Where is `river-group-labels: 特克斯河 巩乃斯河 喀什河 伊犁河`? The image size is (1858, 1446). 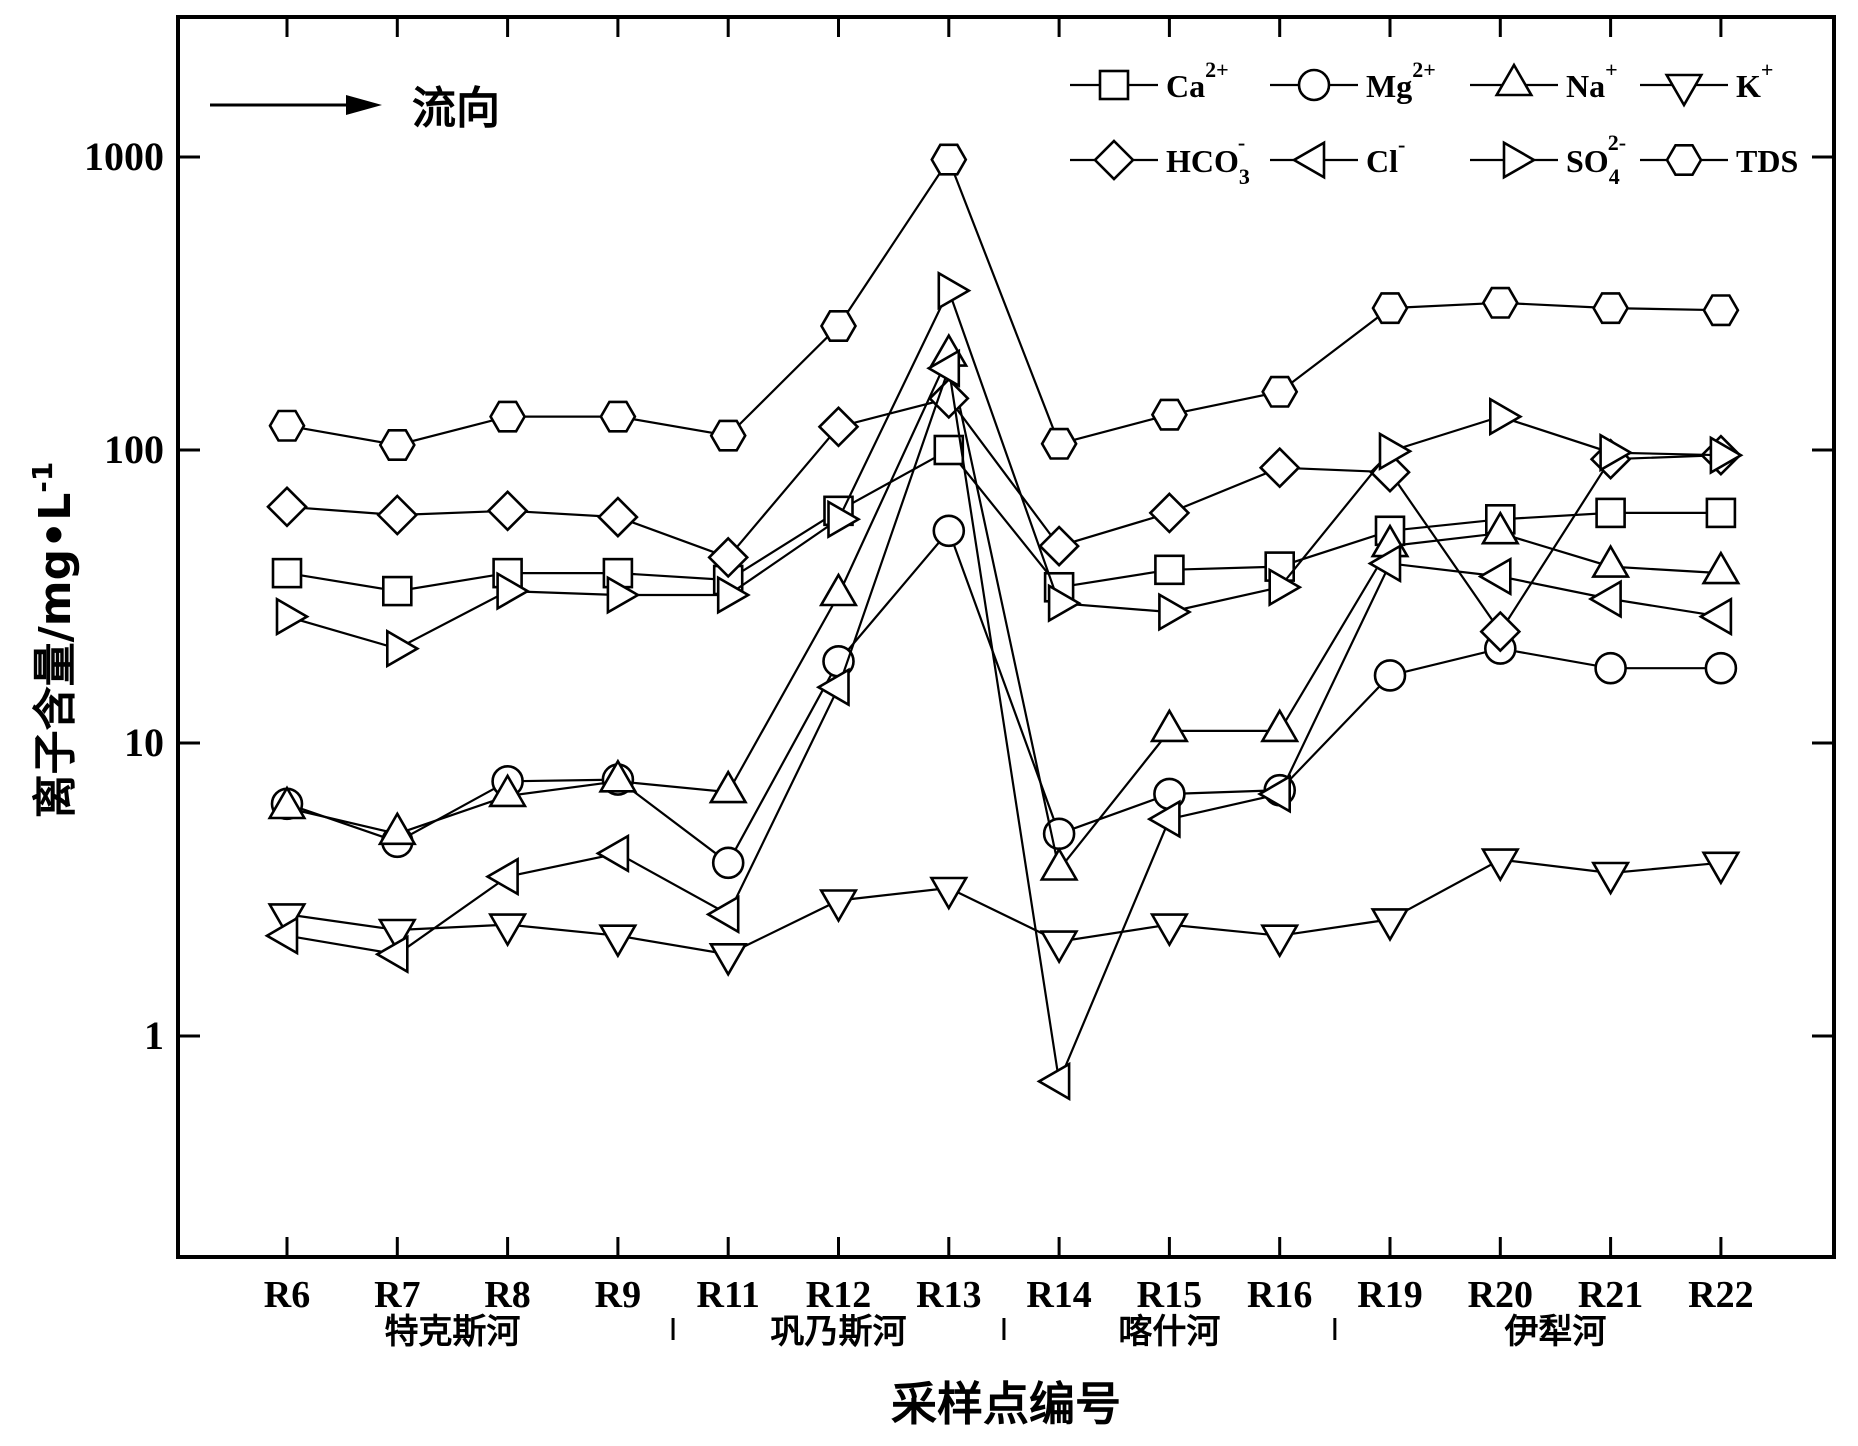
river-group-labels: 特克斯河 巩乃斯河 喀什河 伊犁河 is located at coordinates (995, 1332).